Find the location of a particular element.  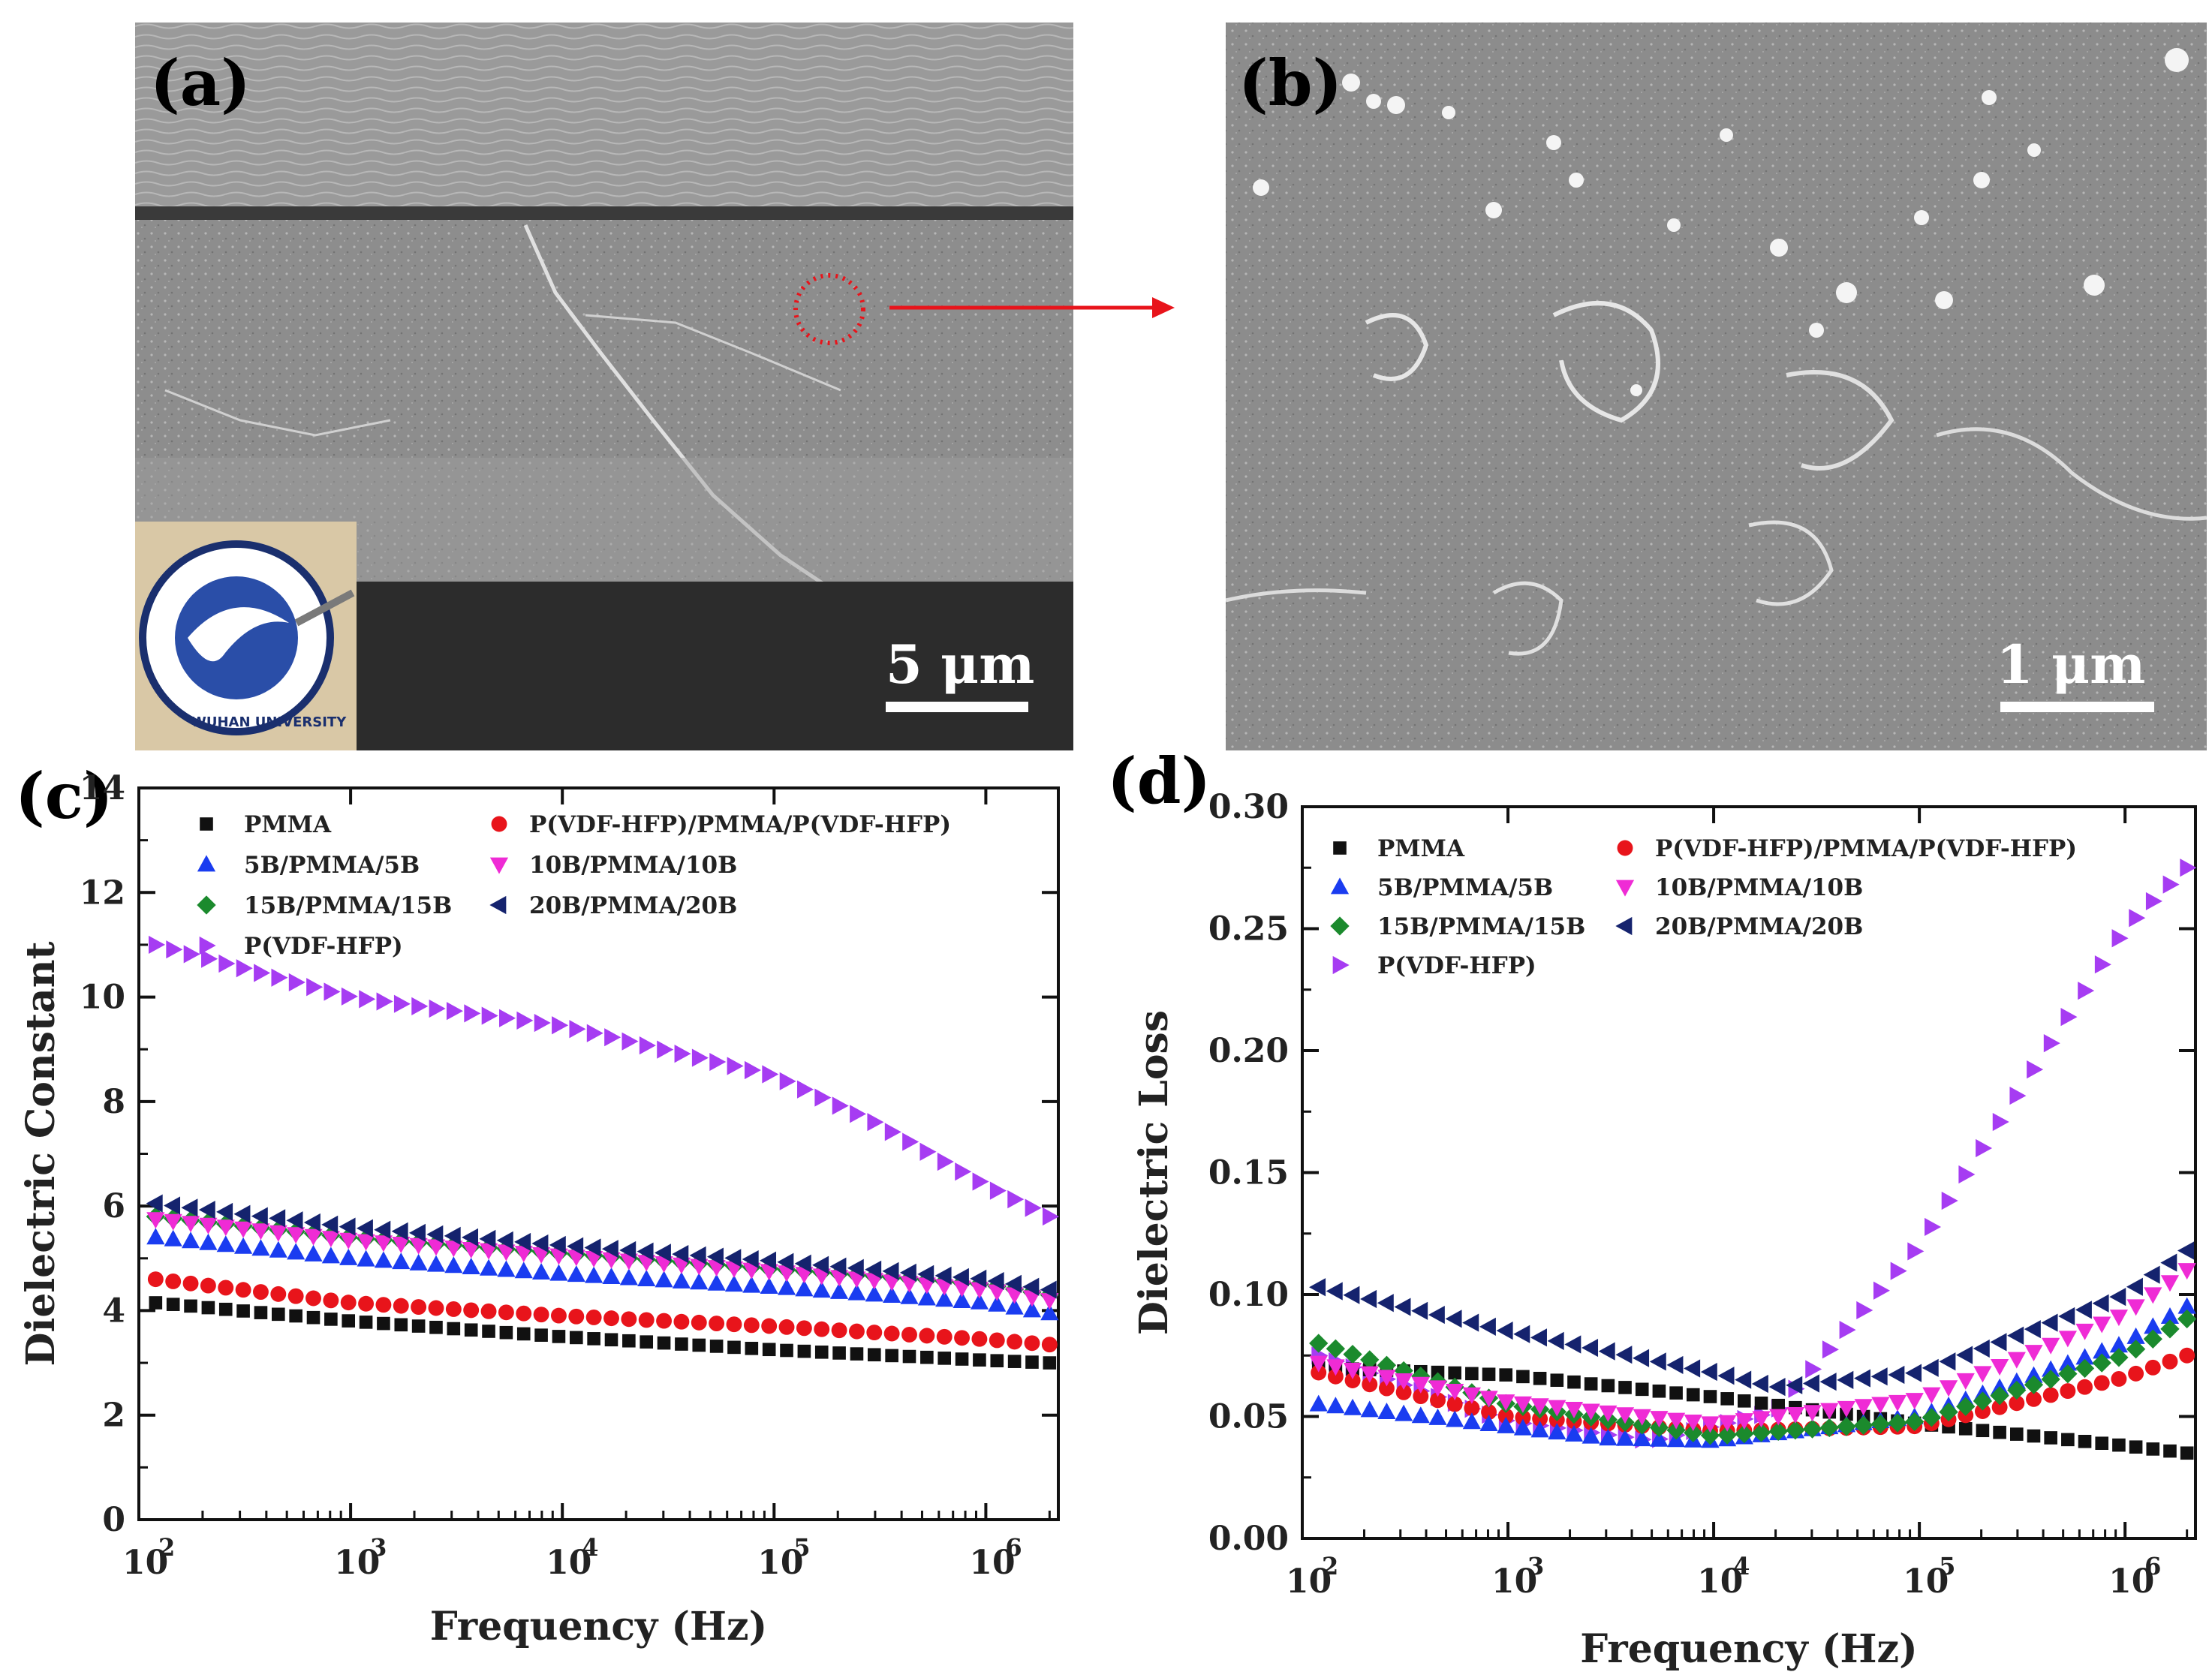

panel-label-a: (a) is located at coordinates (200, 83).